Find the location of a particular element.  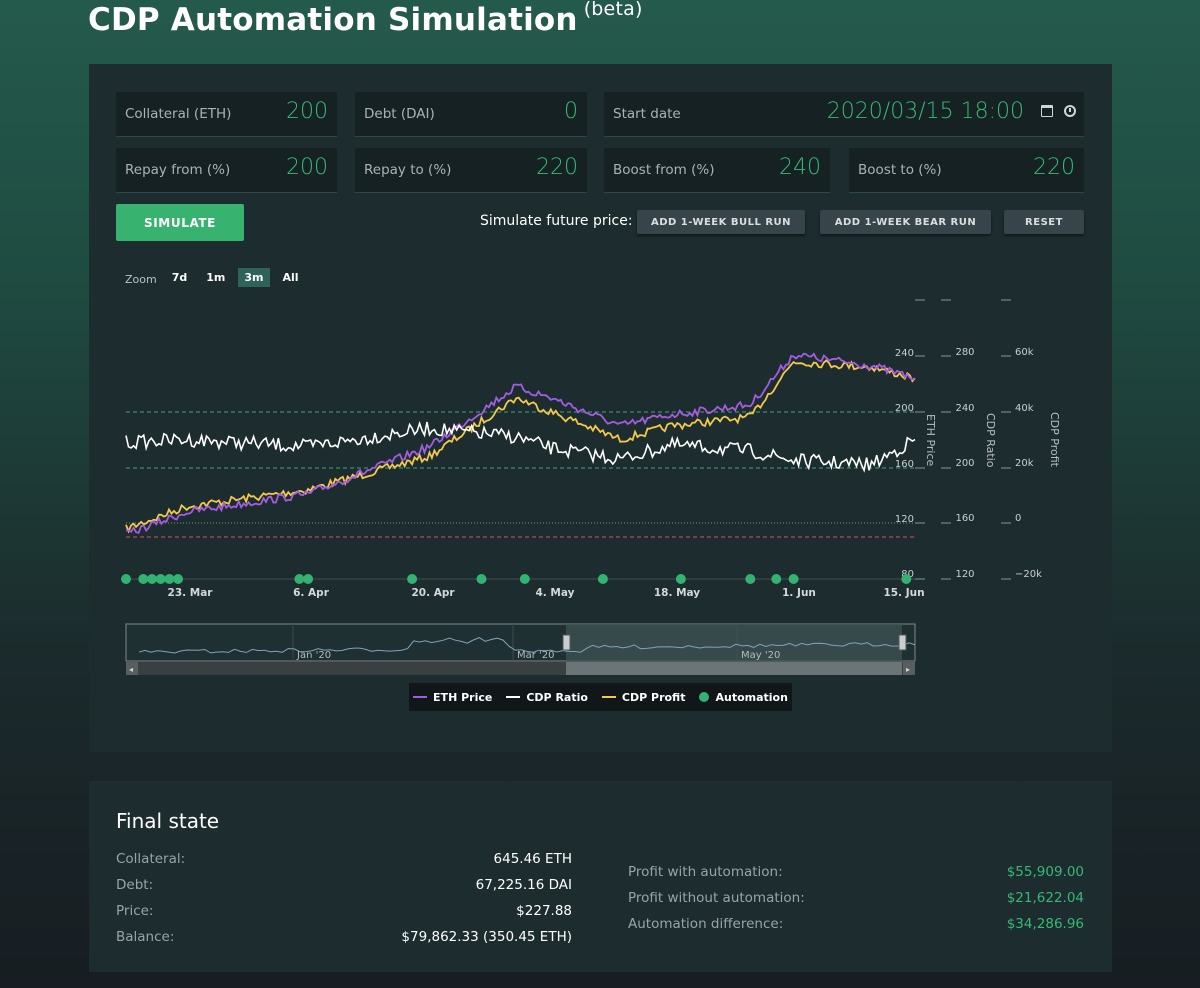

price-row: Price: is located at coordinates (135, 911).